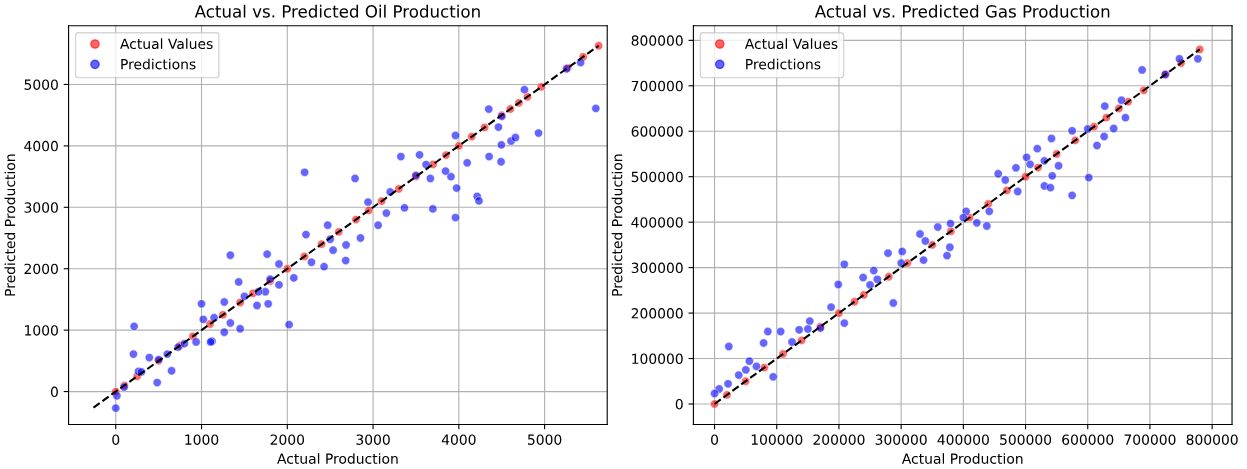 The height and width of the screenshot is (469, 1247). Describe the element at coordinates (1026, 439) in the screenshot. I see `x-tick-label: 500000` at that location.